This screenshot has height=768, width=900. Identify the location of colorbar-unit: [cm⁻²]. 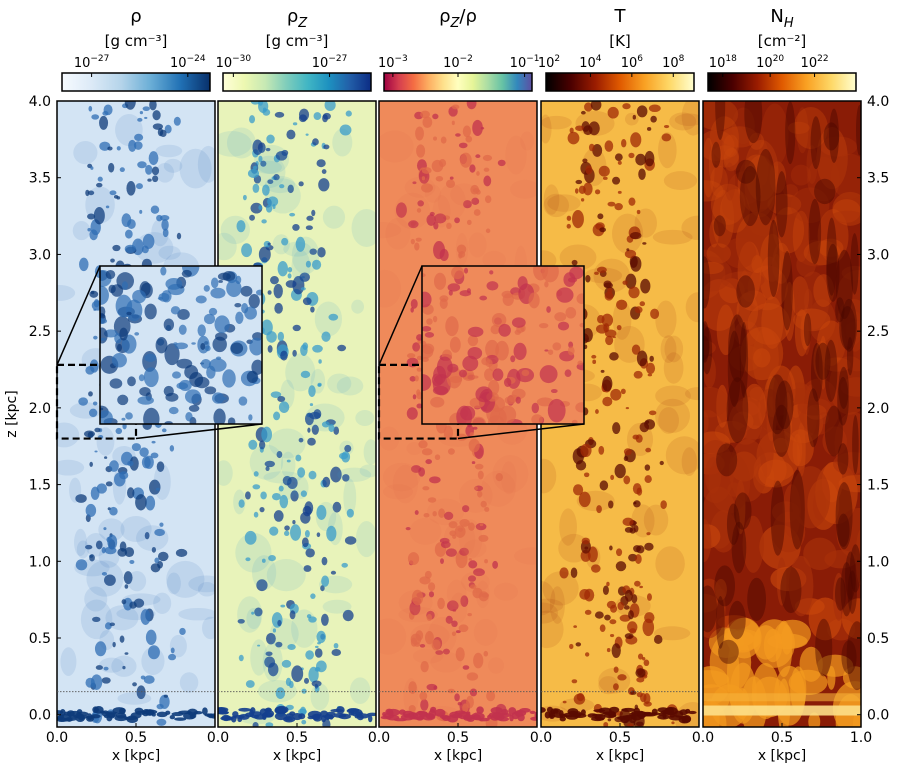
(782, 41).